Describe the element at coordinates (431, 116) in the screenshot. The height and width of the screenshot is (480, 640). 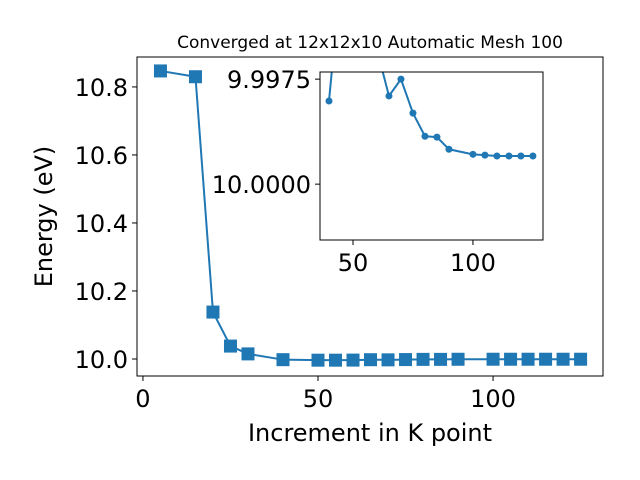
I see `plot-clip` at that location.